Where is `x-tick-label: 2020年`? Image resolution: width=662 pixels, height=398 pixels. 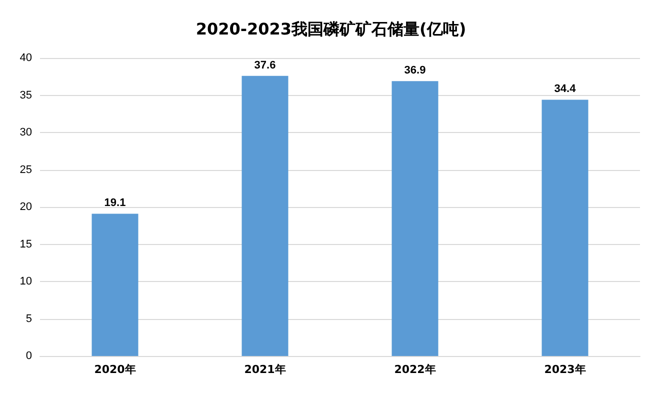 x-tick-label: 2020年 is located at coordinates (115, 369).